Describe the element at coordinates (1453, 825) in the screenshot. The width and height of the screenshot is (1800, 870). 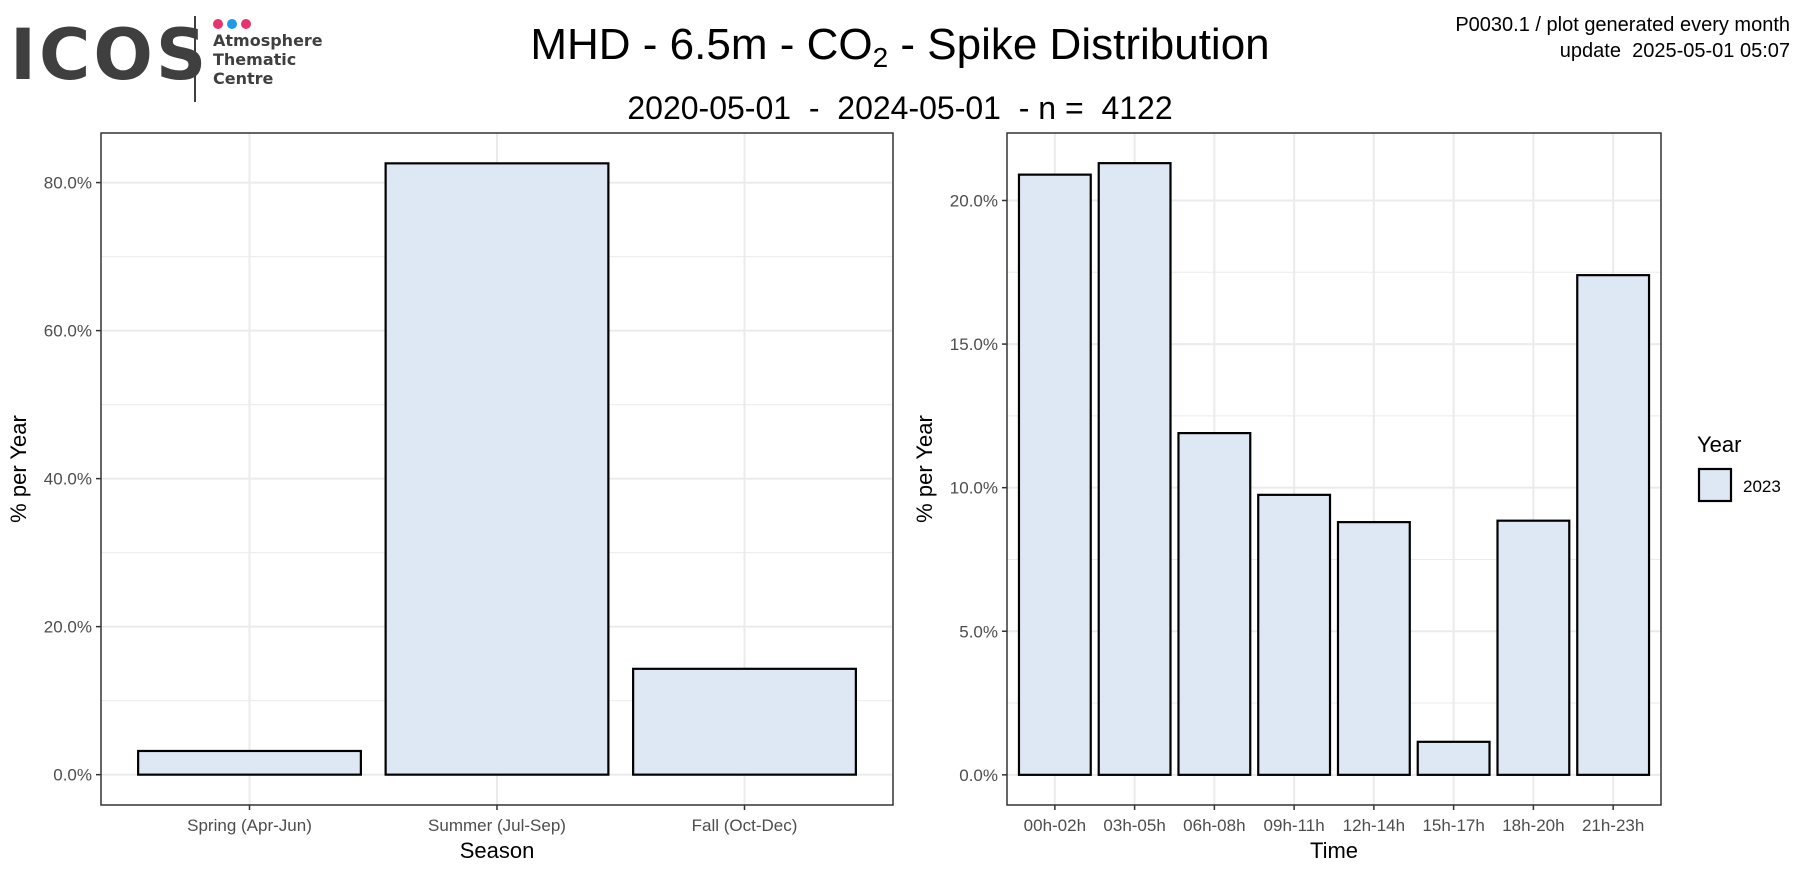
I see `x-tick-label: 15h-17h` at that location.